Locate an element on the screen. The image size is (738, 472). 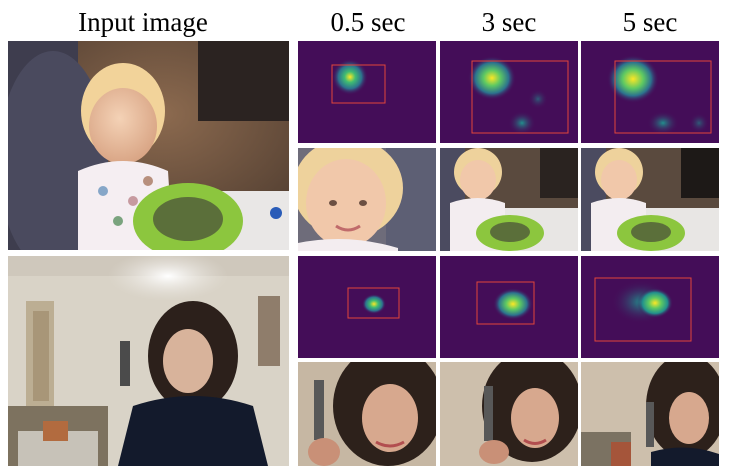
crop-baby-5-sec is located at coordinates (650, 199).